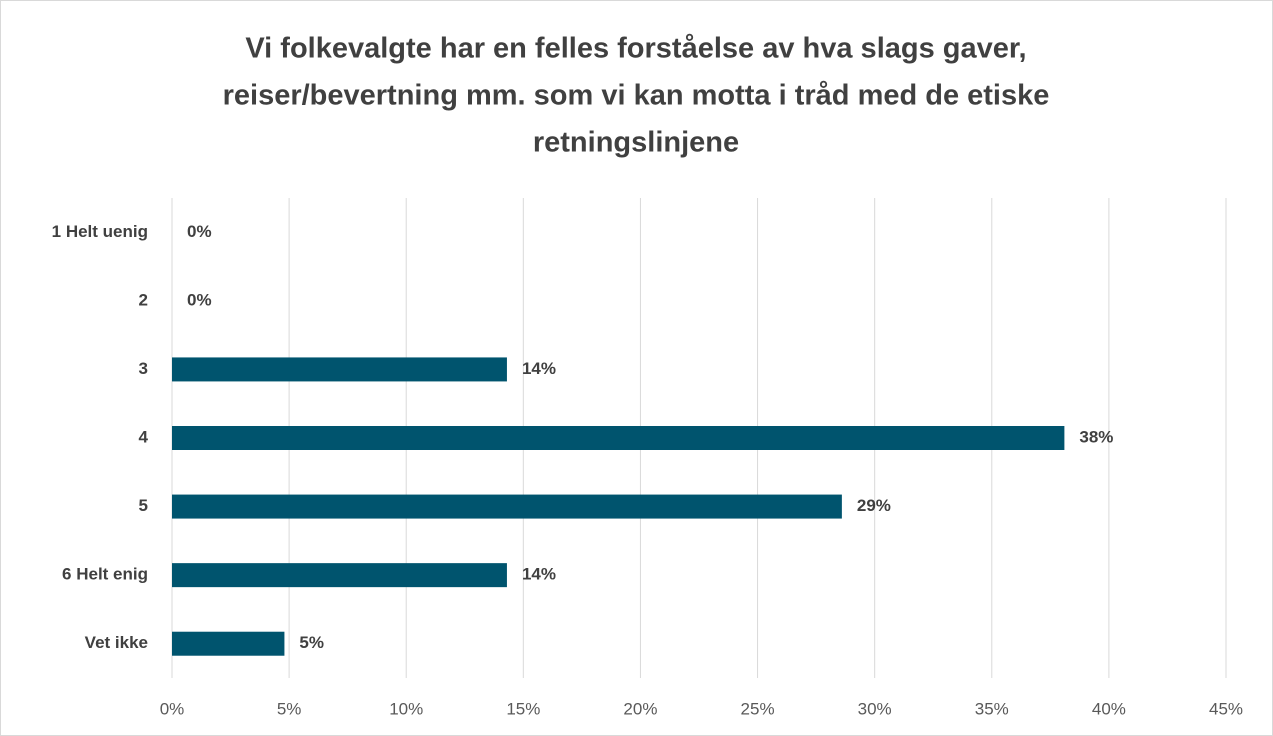  Describe the element at coordinates (875, 708) in the screenshot. I see `x-tick-label: 30%` at that location.